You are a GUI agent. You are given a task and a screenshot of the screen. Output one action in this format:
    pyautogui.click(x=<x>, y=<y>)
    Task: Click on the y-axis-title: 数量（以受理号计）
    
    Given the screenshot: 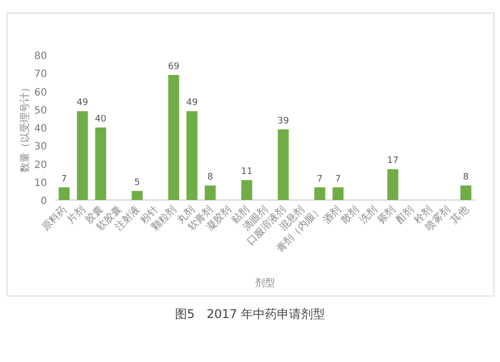 What is the action you would take?
    pyautogui.click(x=25, y=127)
    